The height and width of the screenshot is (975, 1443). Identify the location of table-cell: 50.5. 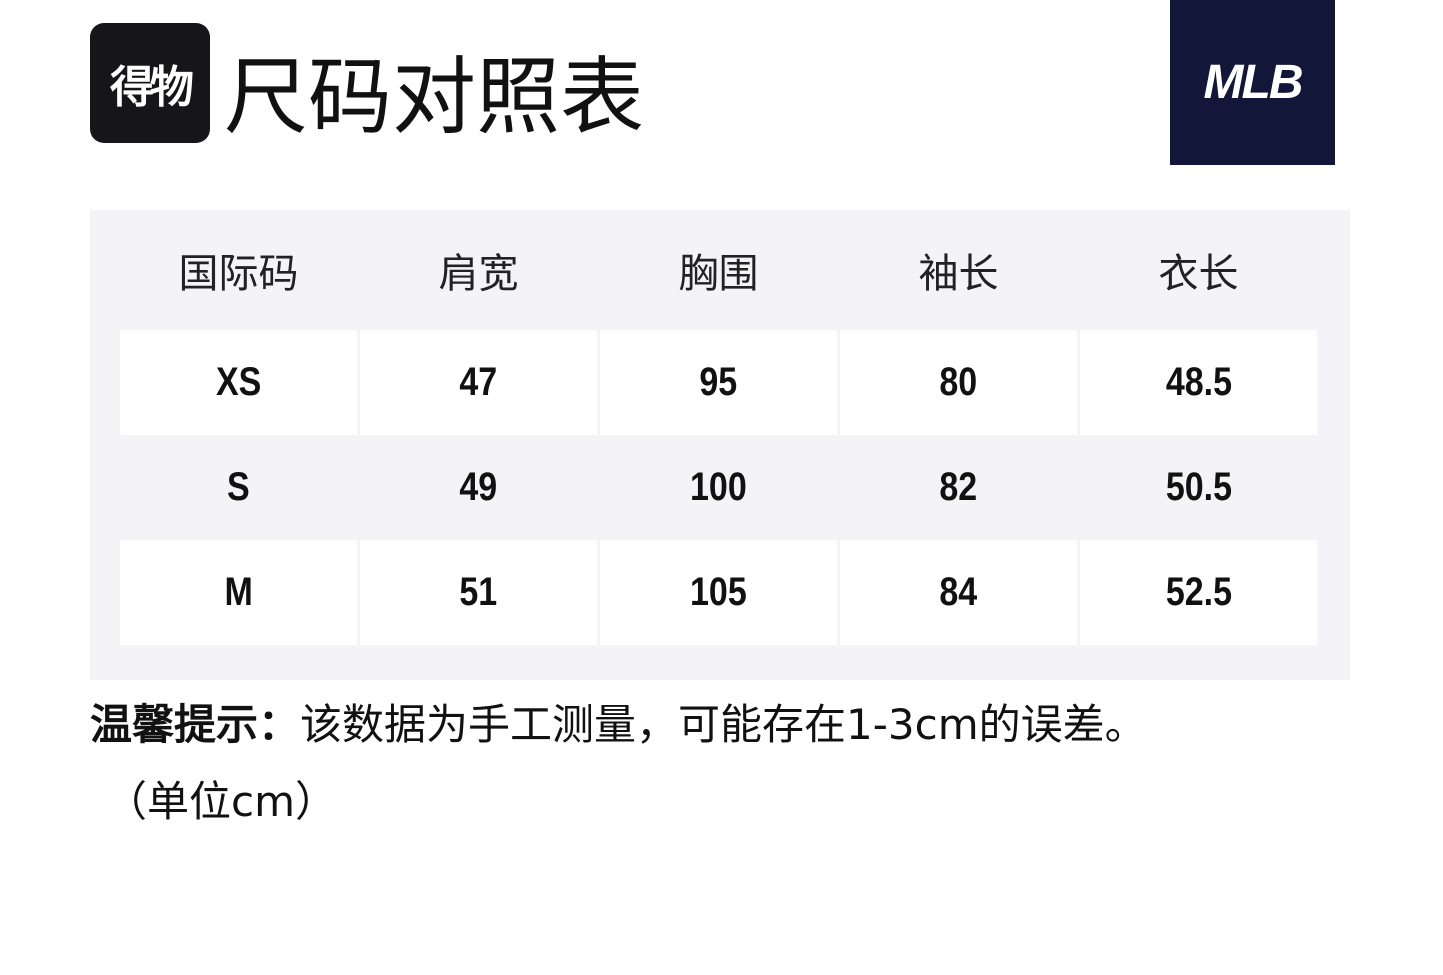
(1198, 487).